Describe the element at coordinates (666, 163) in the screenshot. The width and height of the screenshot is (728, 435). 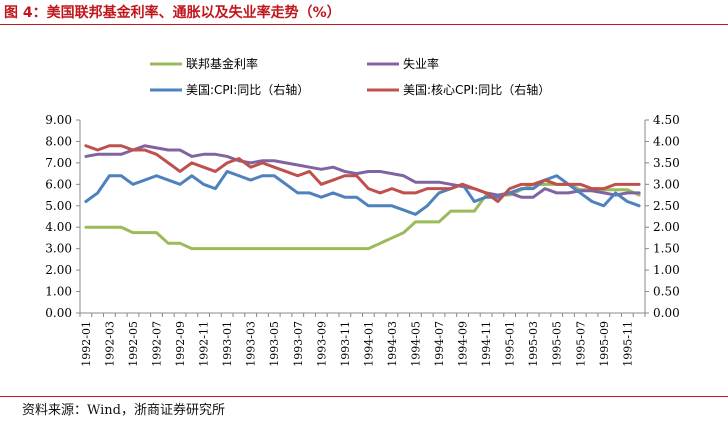
I see `right-tick-label: 3.50` at that location.